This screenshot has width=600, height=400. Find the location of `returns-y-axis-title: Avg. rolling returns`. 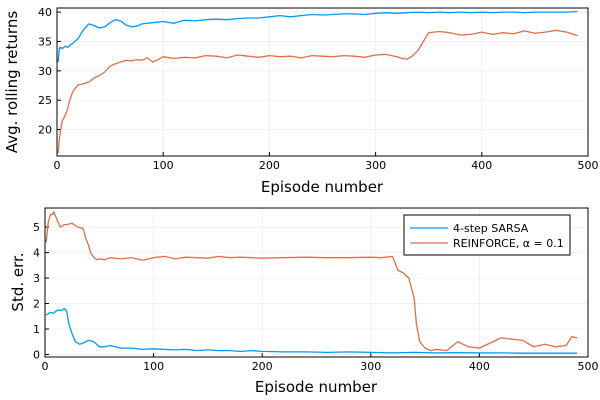

returns-y-axis-title: Avg. rolling returns is located at coordinates (12, 82).